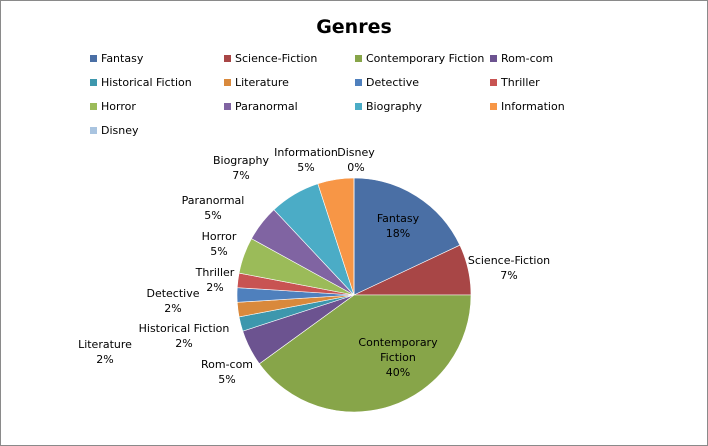 This screenshot has height=446, width=708. What do you see at coordinates (215, 272) in the screenshot?
I see `data-label-name-thriller: Thriller` at bounding box center [215, 272].